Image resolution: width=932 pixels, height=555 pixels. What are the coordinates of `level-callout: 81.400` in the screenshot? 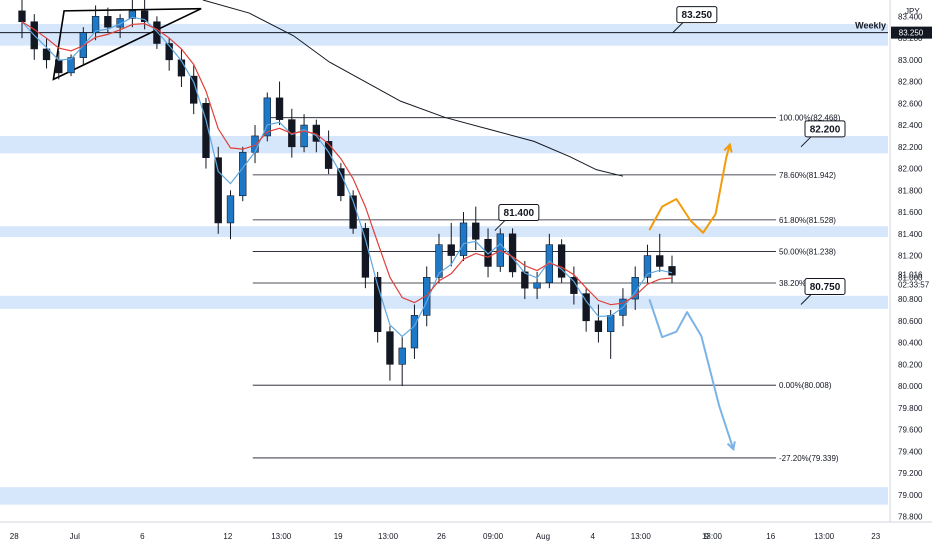 It's located at (517, 217).